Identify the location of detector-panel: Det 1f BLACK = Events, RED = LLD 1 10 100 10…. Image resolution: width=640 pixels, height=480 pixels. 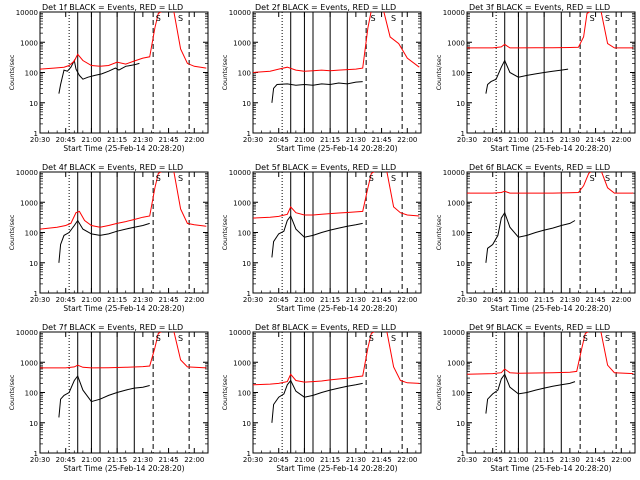
(108, 78).